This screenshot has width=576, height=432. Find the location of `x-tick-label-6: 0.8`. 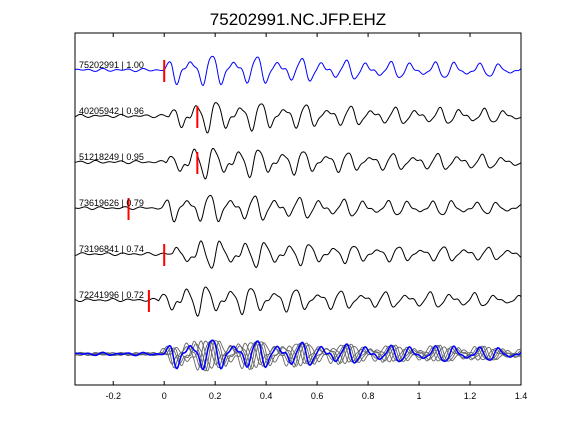

x-tick-label-6: 0.8 is located at coordinates (368, 396).